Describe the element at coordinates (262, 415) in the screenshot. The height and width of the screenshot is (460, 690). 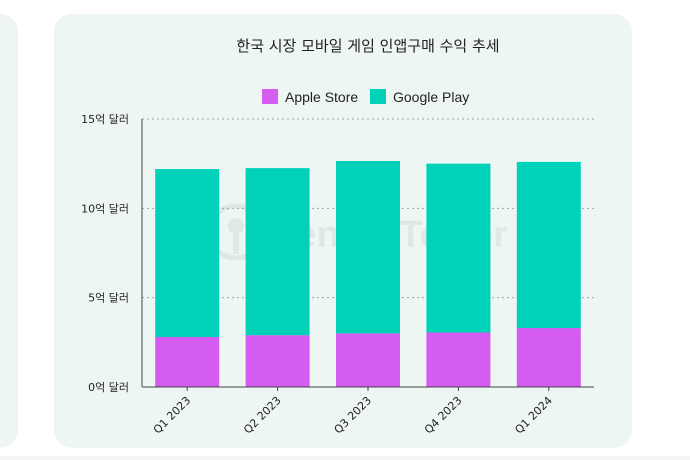
I see `x-tick-label-2: Q2 2023` at that location.